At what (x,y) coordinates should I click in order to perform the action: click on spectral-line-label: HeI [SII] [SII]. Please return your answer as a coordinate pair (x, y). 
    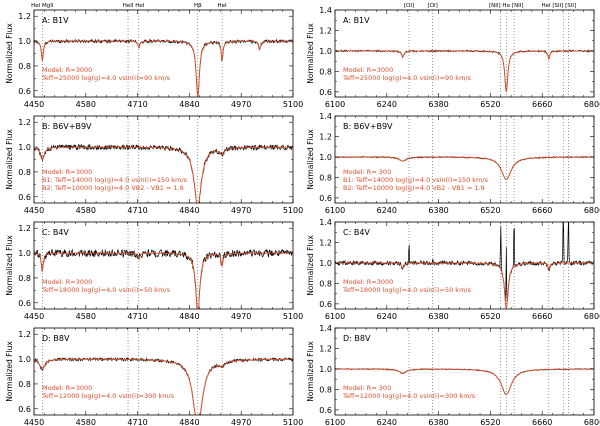
    Looking at the image, I should click on (558, 6).